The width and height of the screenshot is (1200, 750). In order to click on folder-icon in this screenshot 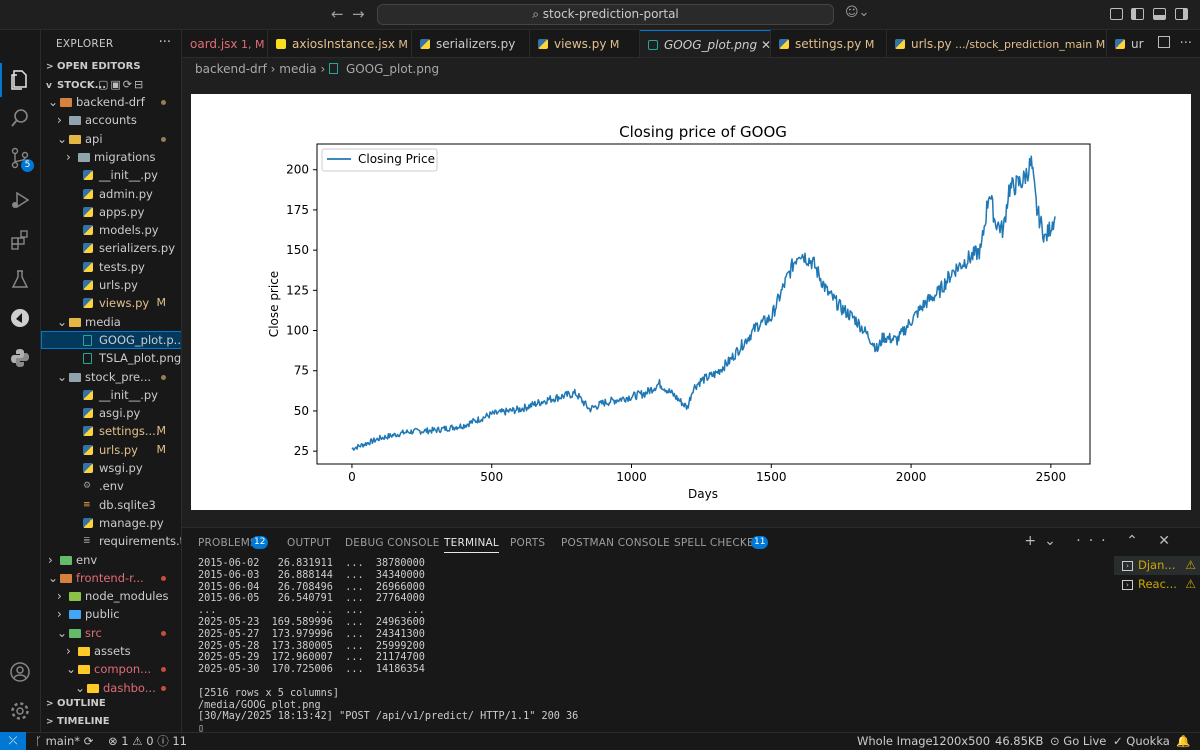, I will do `click(75, 121)`.